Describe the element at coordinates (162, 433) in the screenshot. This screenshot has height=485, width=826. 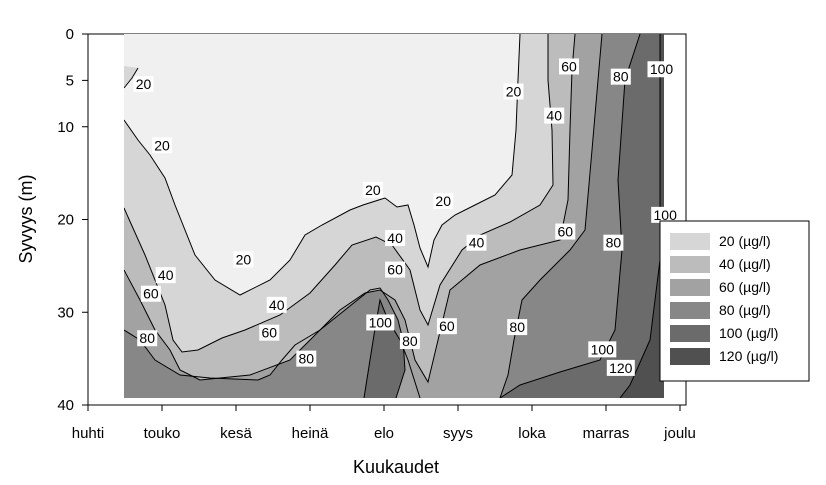
I see `x-tick-label: touko` at that location.